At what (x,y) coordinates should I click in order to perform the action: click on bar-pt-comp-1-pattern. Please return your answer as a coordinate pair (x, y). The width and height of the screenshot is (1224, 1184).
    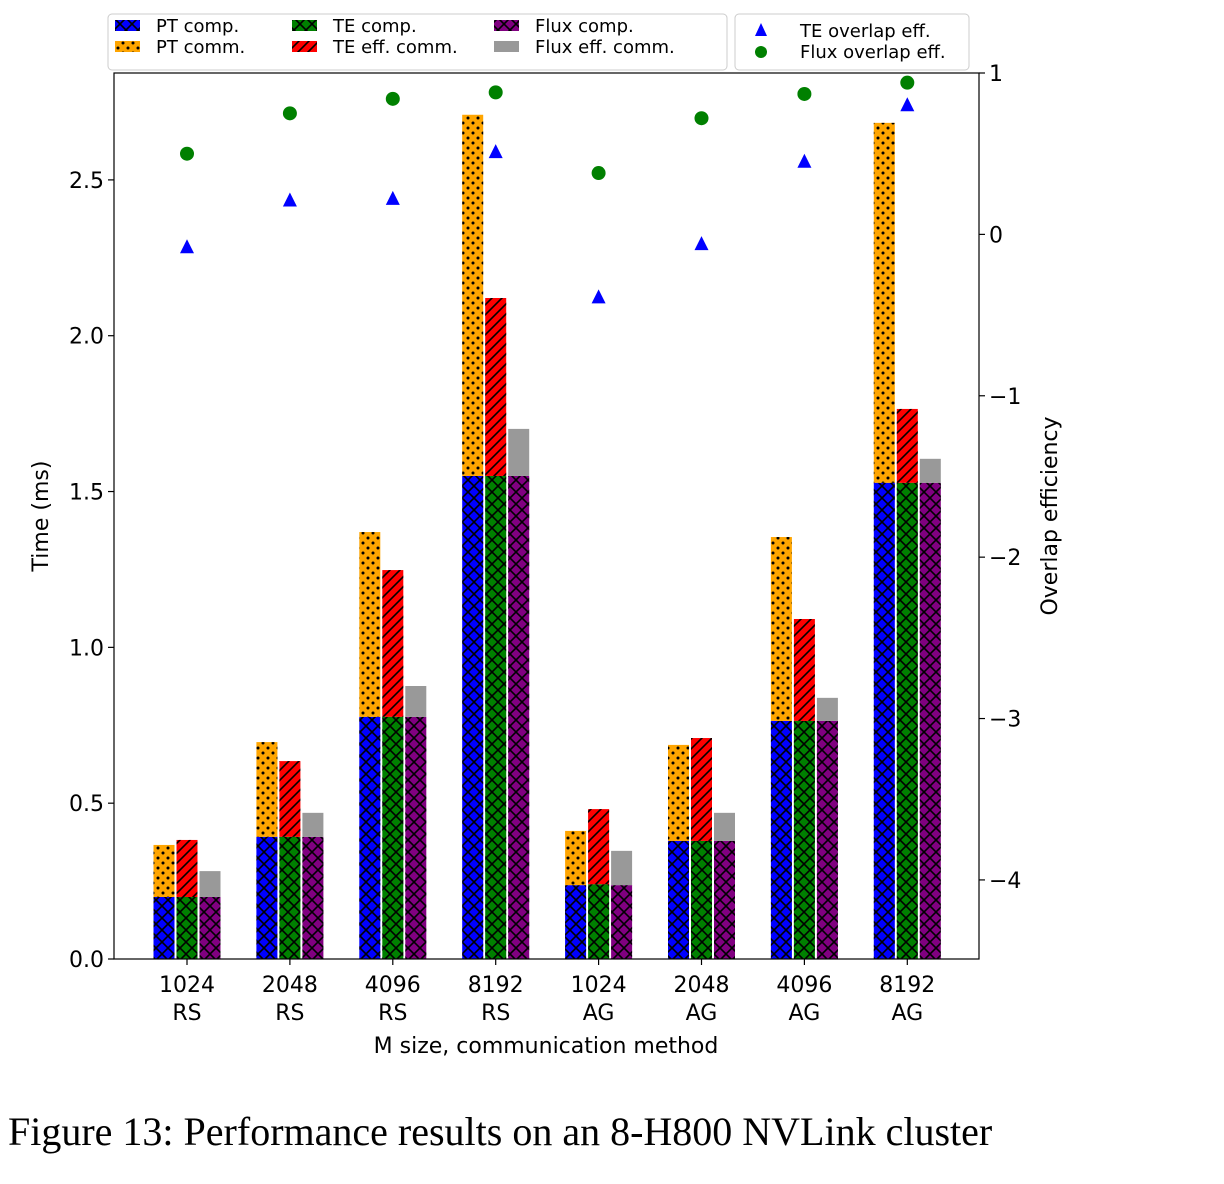
    Looking at the image, I should click on (267, 897).